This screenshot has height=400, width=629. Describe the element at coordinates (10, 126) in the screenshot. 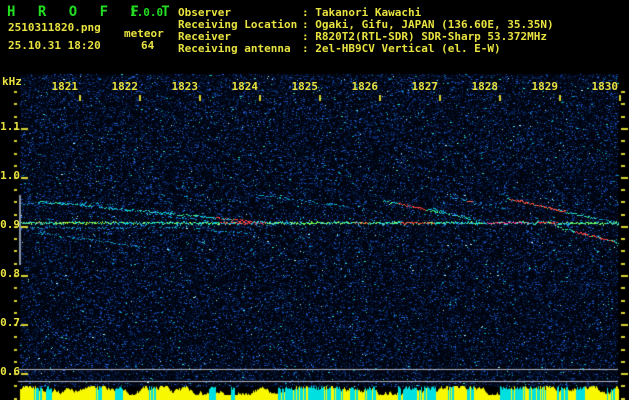

I see `freq-tick-label: 1.1` at that location.